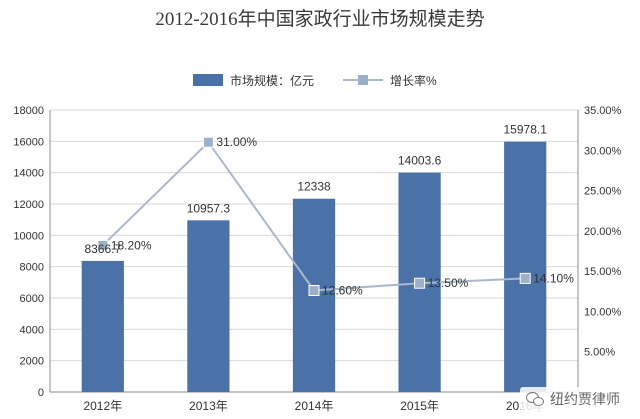  I want to click on y-right-tick-label: 25.00%, so click(603, 192).